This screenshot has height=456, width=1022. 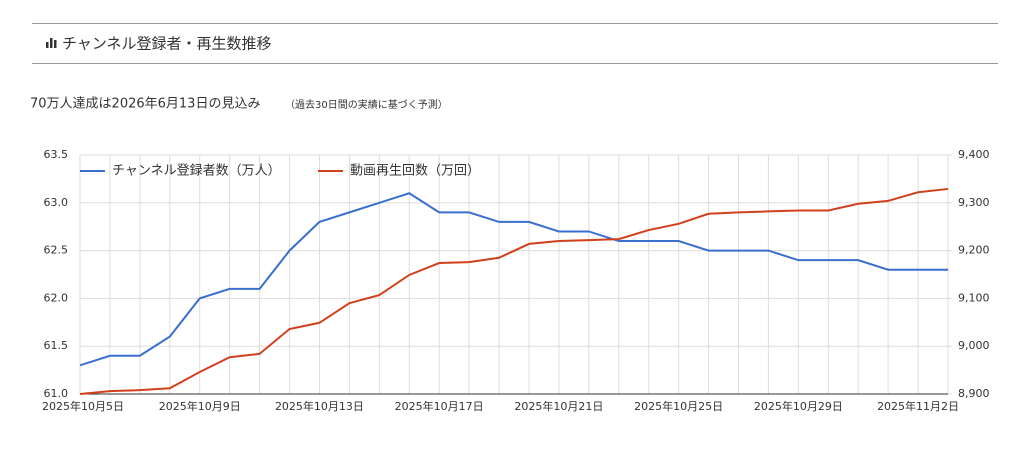 I want to click on legend-label: チャンネル登録者数（万人）, so click(x=196, y=171).